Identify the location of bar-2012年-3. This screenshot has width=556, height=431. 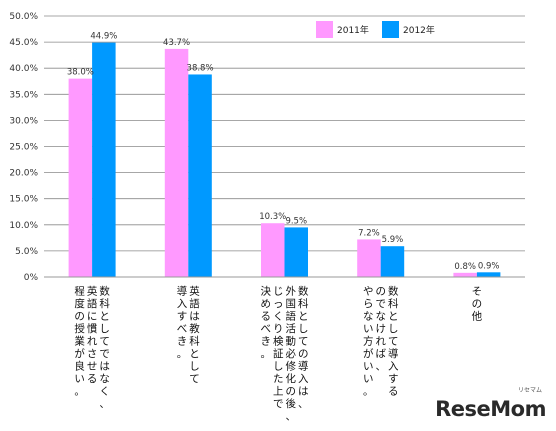
(296, 252).